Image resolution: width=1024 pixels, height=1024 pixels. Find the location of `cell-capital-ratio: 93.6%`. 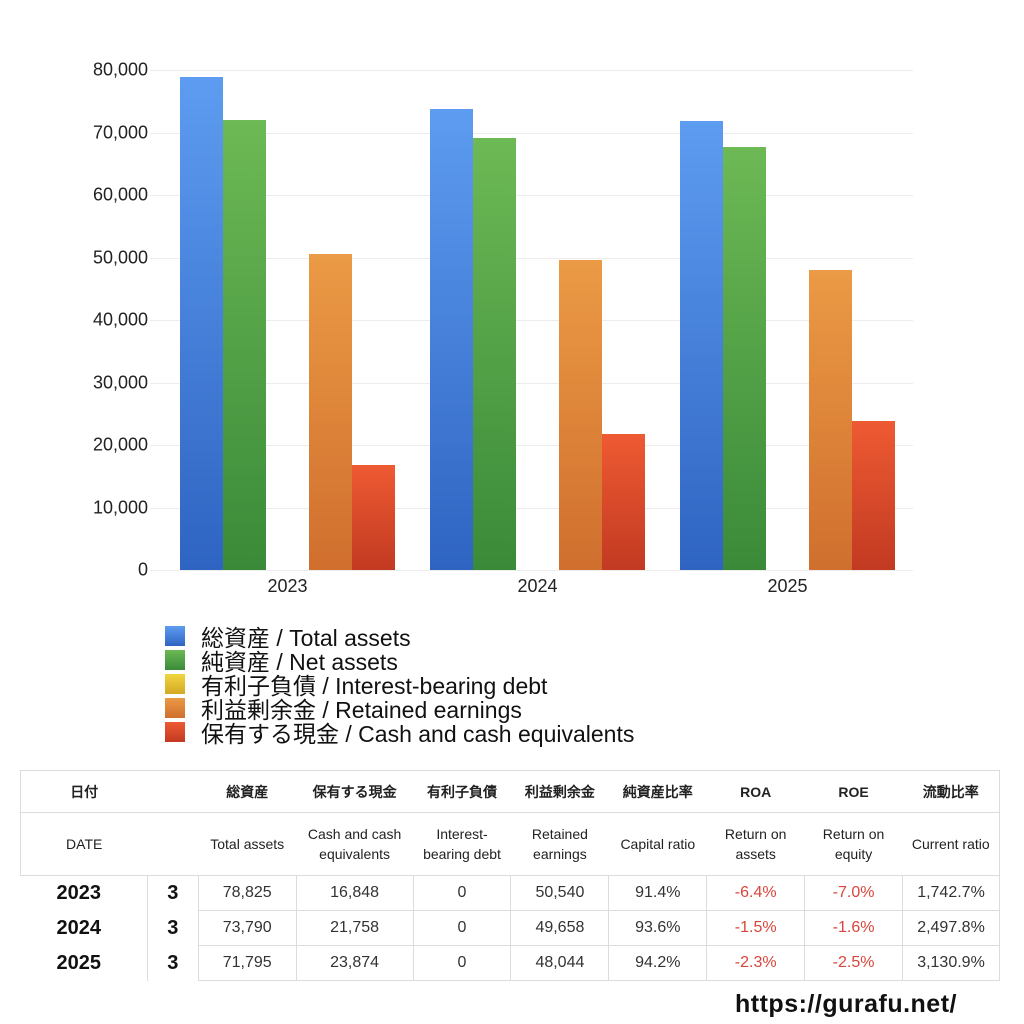

cell-capital-ratio: 93.6% is located at coordinates (658, 928).